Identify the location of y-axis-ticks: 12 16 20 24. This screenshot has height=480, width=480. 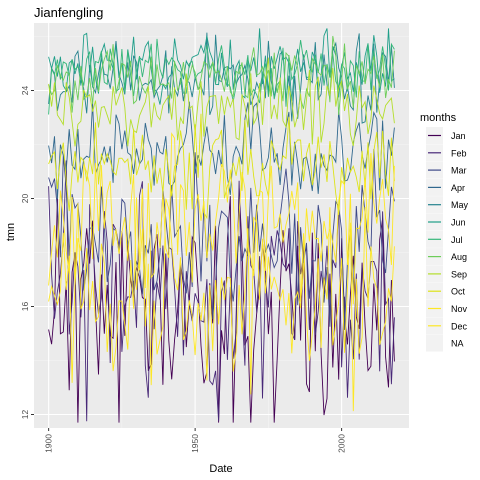
(27, 253).